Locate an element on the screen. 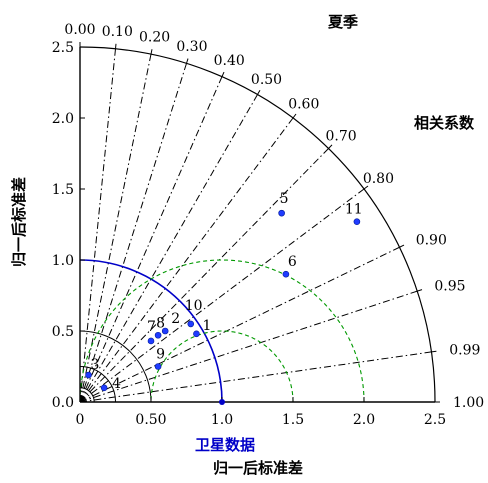  corr-tick-label-2: 0.20 is located at coordinates (154, 38).